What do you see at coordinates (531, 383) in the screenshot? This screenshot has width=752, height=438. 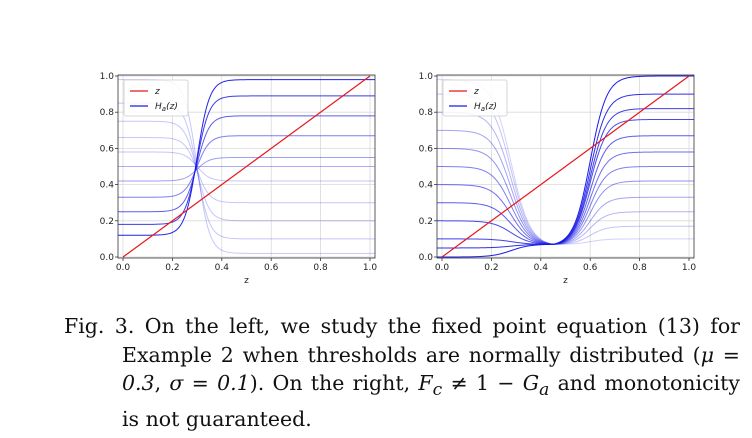 I see `caption-ga: G` at bounding box center [531, 383].